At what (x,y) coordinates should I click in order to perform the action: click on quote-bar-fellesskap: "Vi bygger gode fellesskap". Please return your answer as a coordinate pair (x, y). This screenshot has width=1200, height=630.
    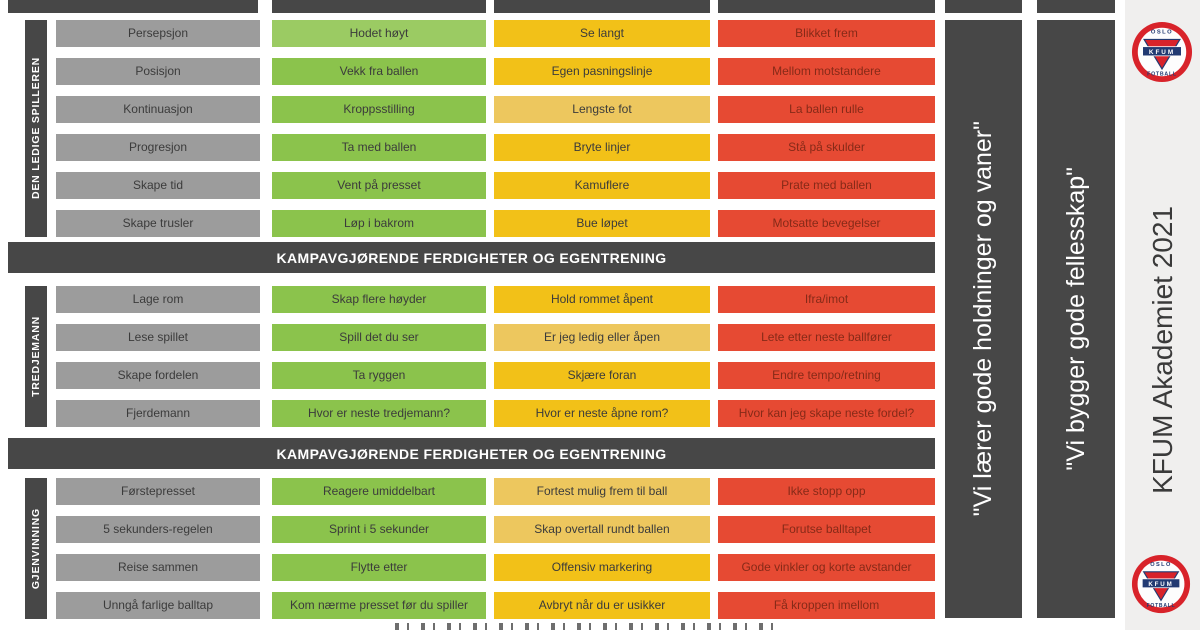
    Looking at the image, I should click on (1076, 319).